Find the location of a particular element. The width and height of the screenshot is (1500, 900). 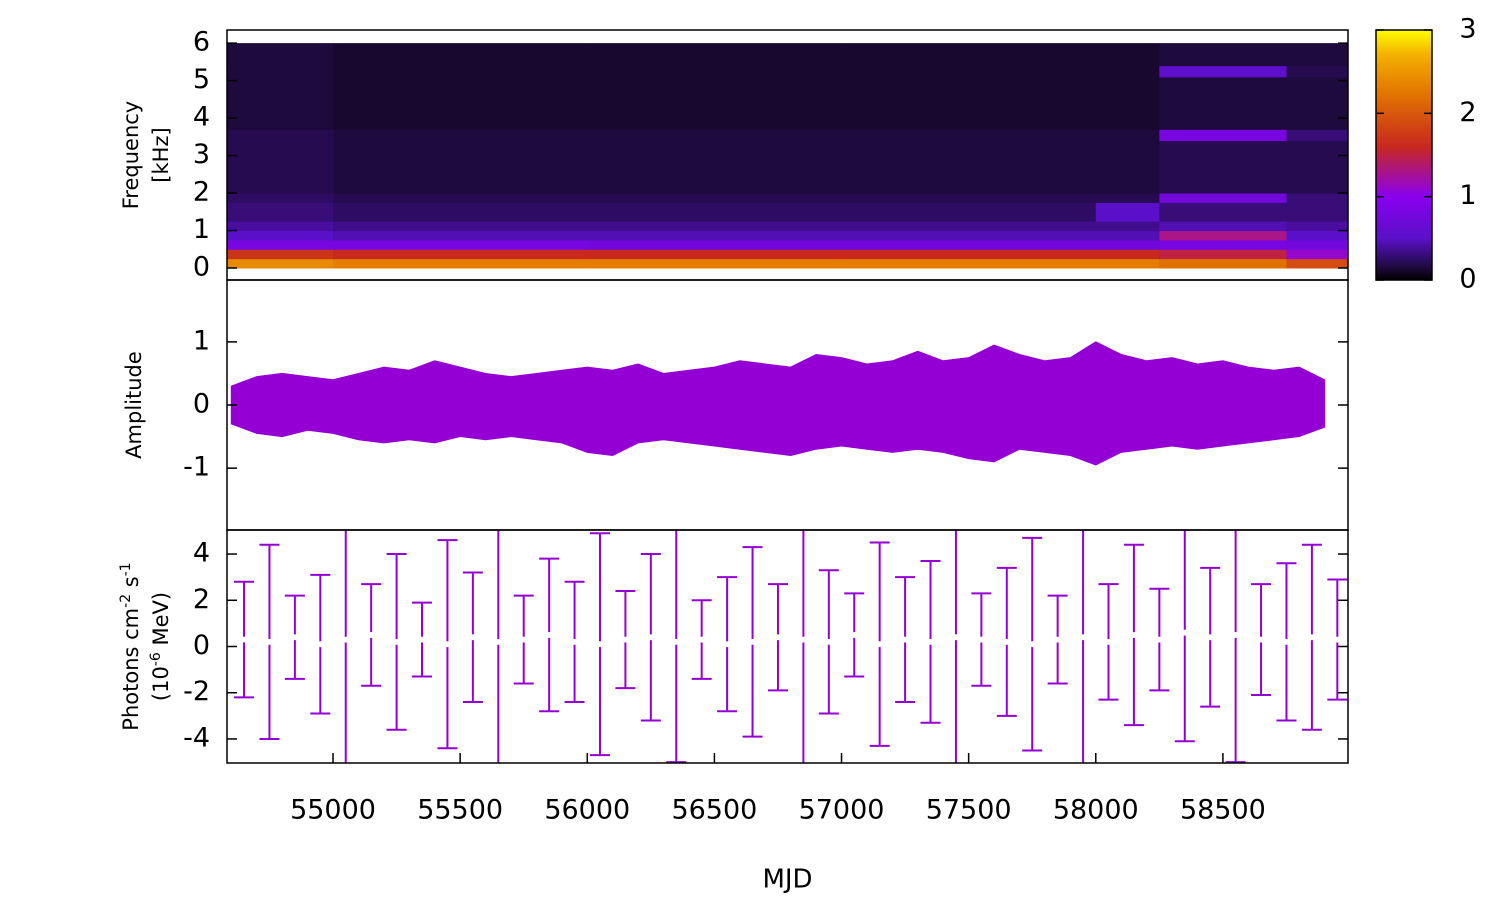

x-tick-label: 57500 is located at coordinates (969, 810).